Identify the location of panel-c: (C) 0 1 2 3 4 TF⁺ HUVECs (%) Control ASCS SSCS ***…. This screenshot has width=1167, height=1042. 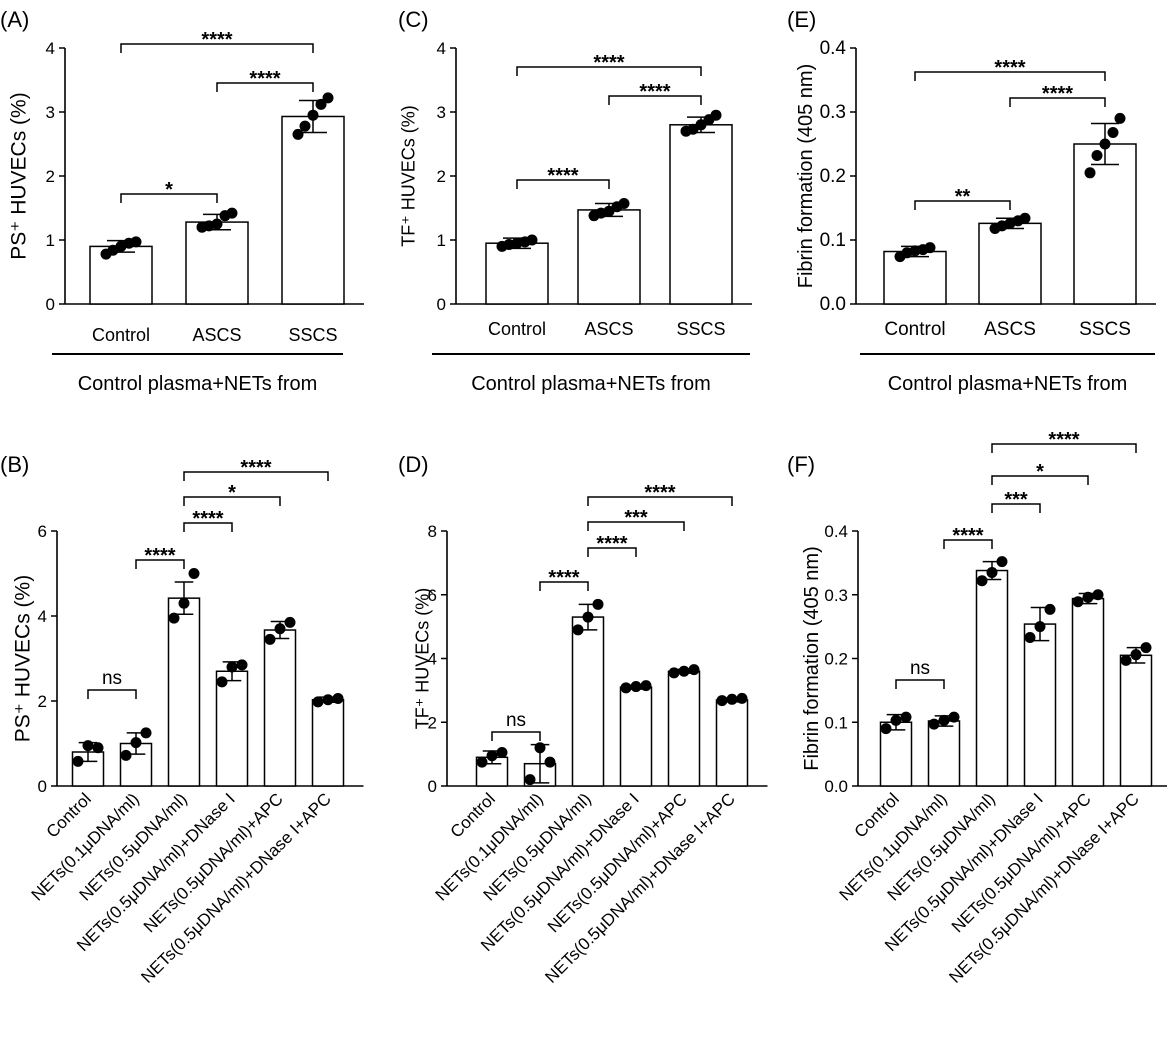
(575, 201).